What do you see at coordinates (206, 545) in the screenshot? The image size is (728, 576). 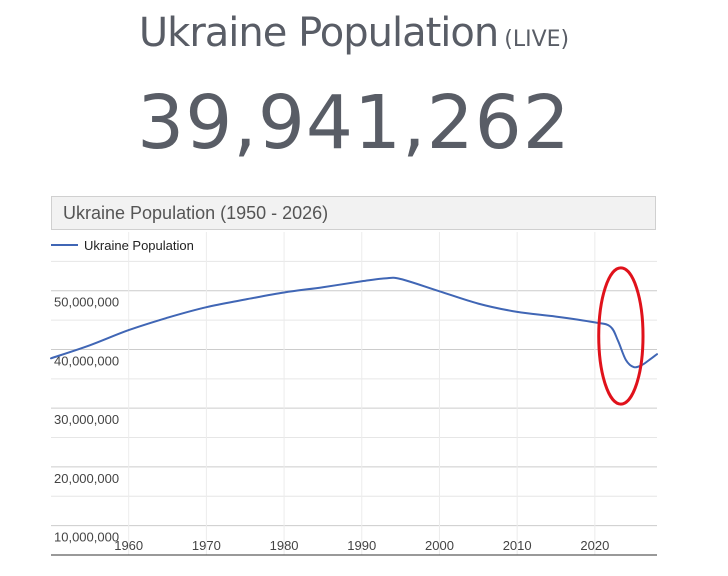 I see `x-tick-label: 1970` at bounding box center [206, 545].